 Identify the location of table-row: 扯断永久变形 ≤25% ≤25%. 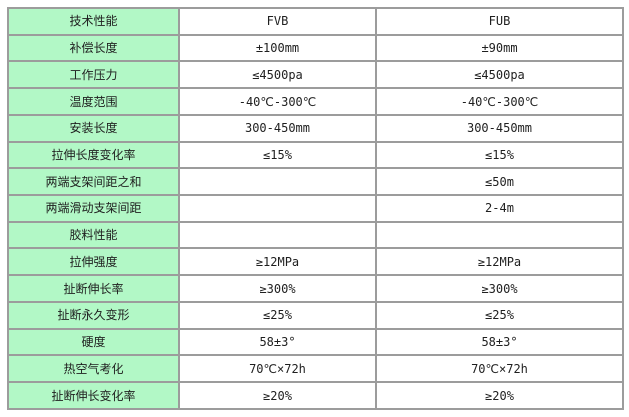
(315, 315).